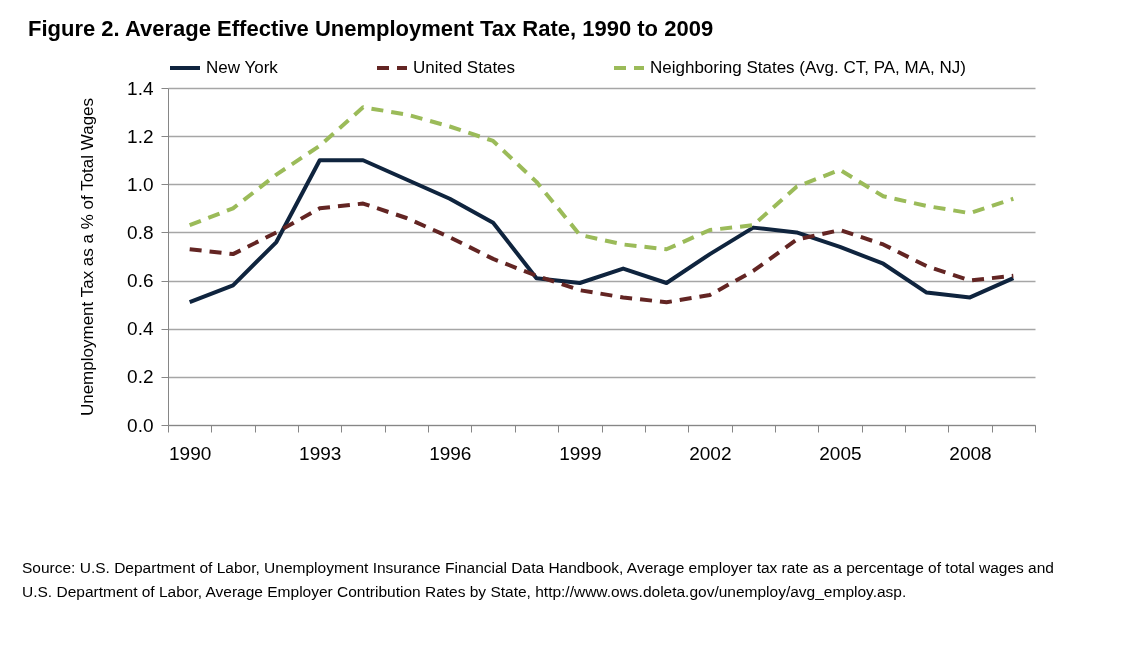 This screenshot has height=645, width=1123. What do you see at coordinates (88, 257) in the screenshot?
I see `y-axis-title: Unemployment Tax as a % of Total Wages` at bounding box center [88, 257].